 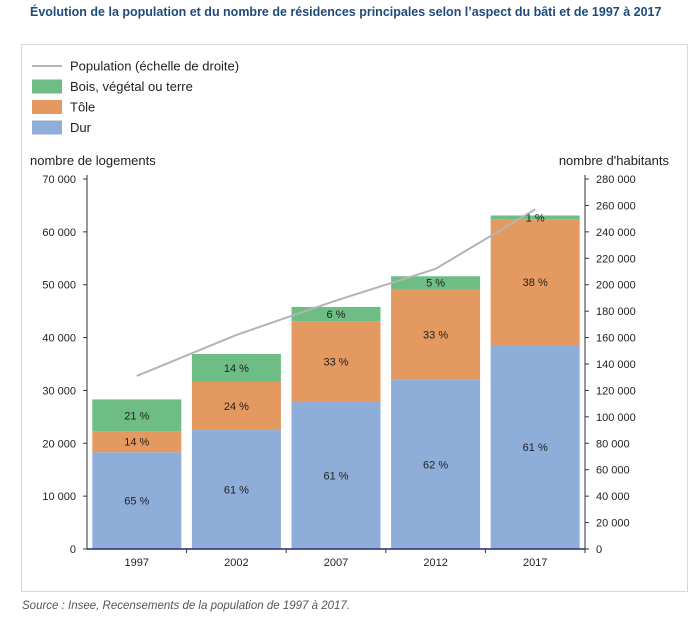 What do you see at coordinates (616, 259) in the screenshot?
I see `y-right-tick-label: 220 000` at bounding box center [616, 259].